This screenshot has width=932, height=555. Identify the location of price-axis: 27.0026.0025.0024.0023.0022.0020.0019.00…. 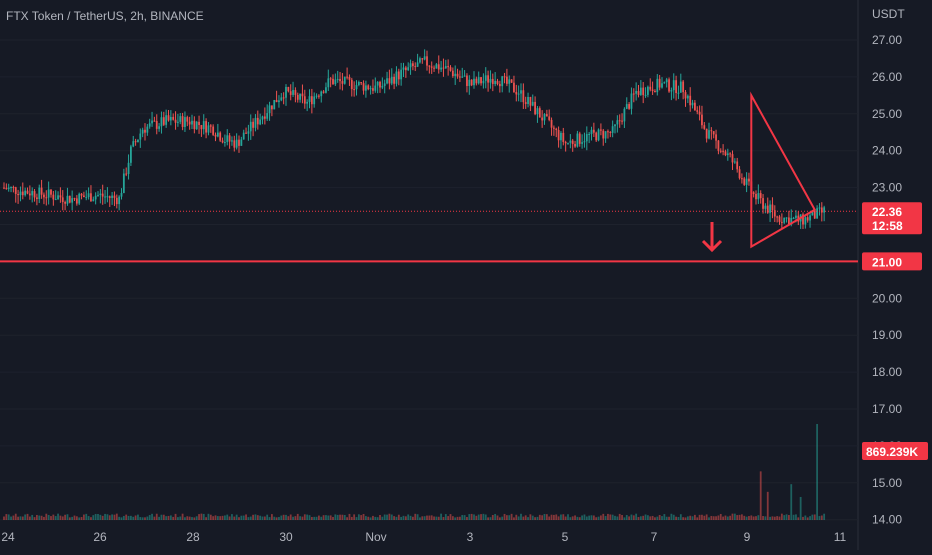
(895, 267).